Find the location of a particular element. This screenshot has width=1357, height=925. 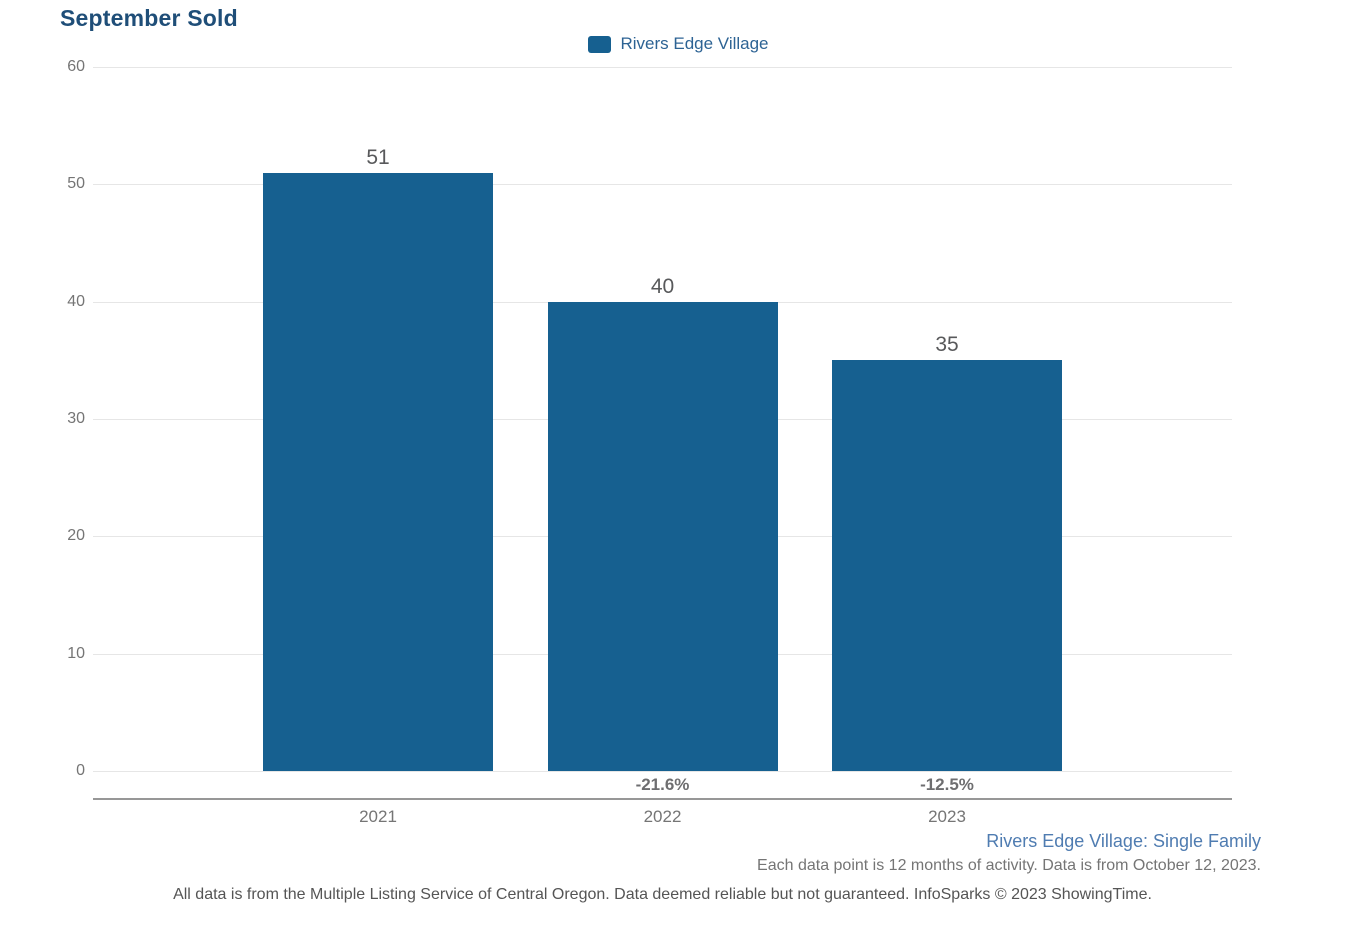

x-axis-category-label: 2021 is located at coordinates (378, 816).